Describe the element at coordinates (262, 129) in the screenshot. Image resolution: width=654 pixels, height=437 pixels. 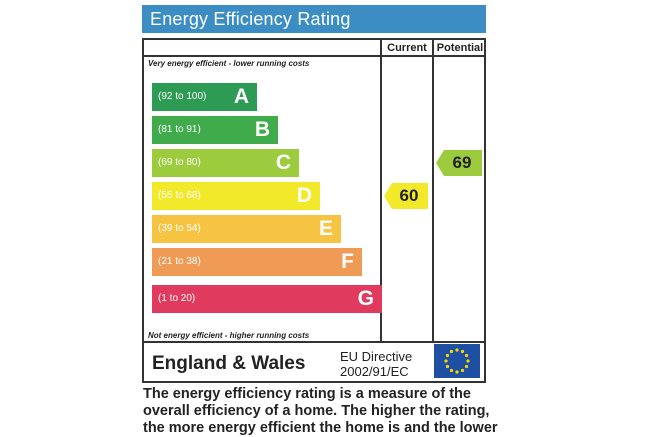
I see `band-letter: B` at that location.